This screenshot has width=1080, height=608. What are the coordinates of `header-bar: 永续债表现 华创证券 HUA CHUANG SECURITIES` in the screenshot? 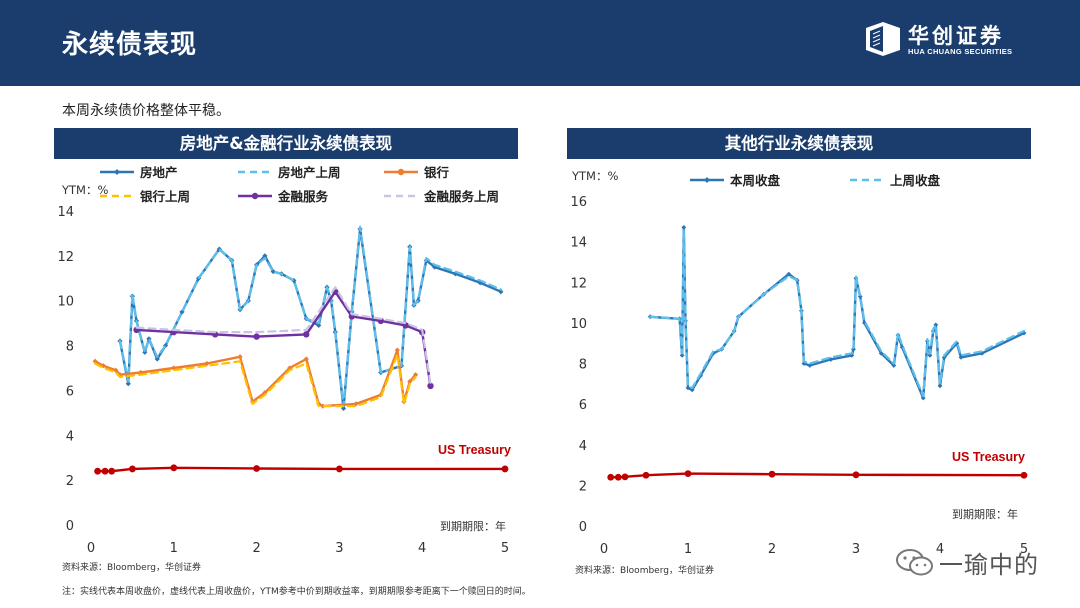 It's located at (540, 43).